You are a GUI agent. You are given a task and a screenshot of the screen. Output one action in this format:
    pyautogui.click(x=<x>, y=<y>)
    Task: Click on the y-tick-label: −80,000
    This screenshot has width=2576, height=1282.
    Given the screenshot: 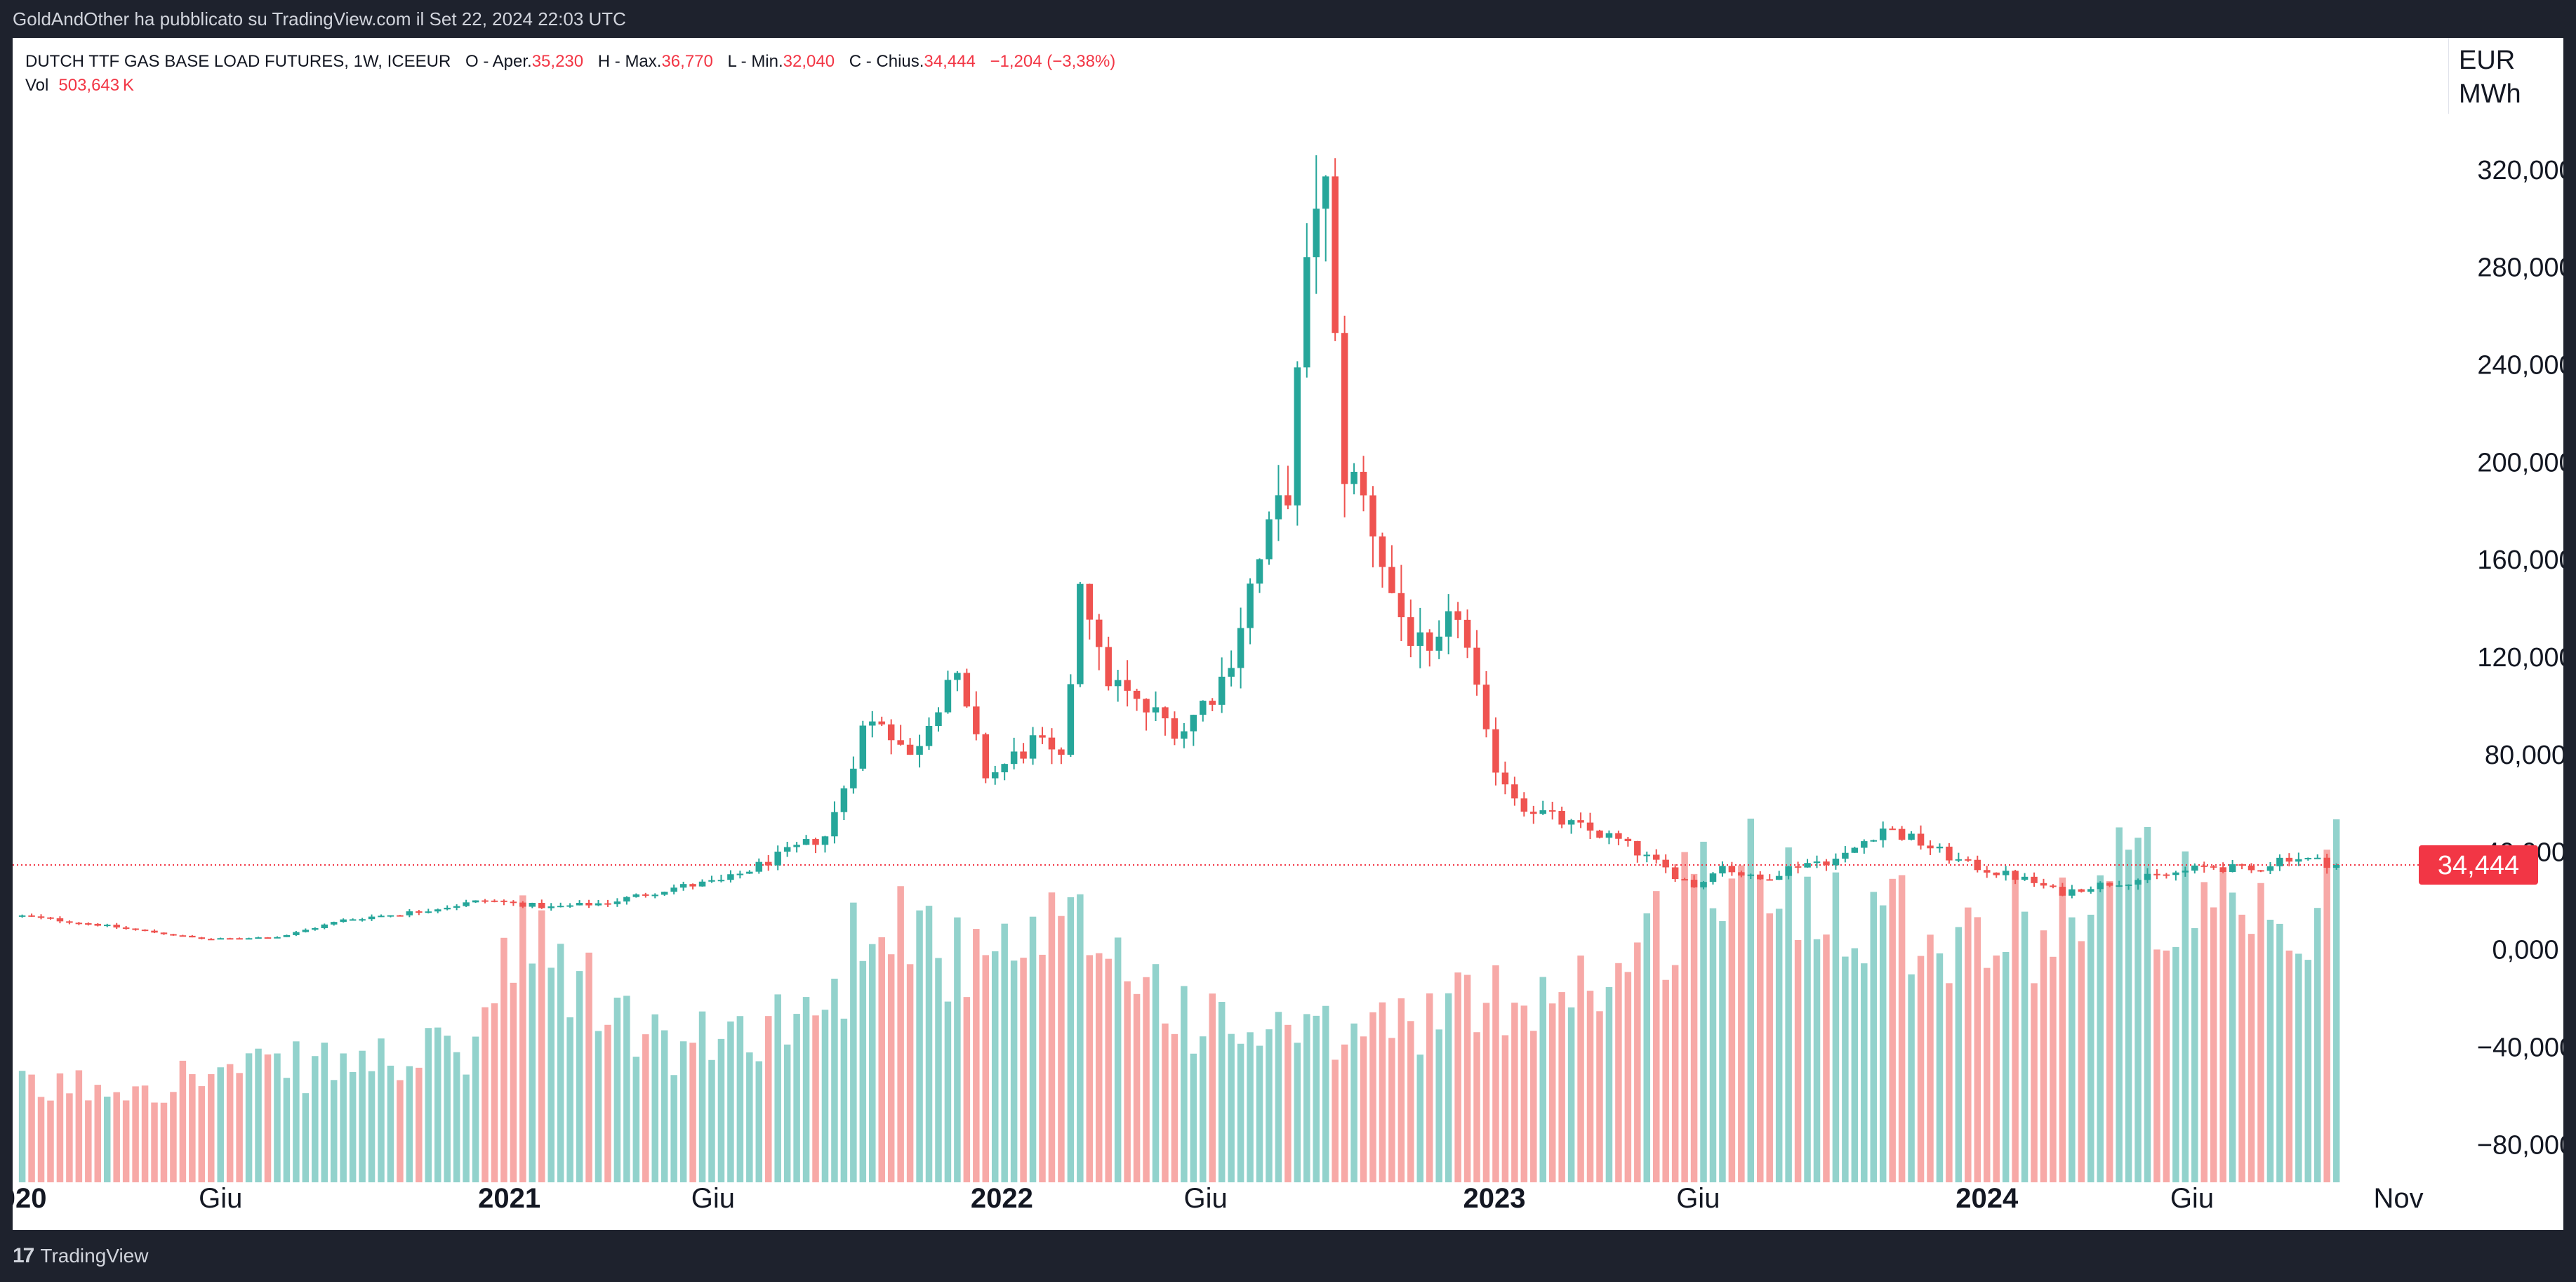 What is the action you would take?
    pyautogui.click(x=2520, y=1145)
    